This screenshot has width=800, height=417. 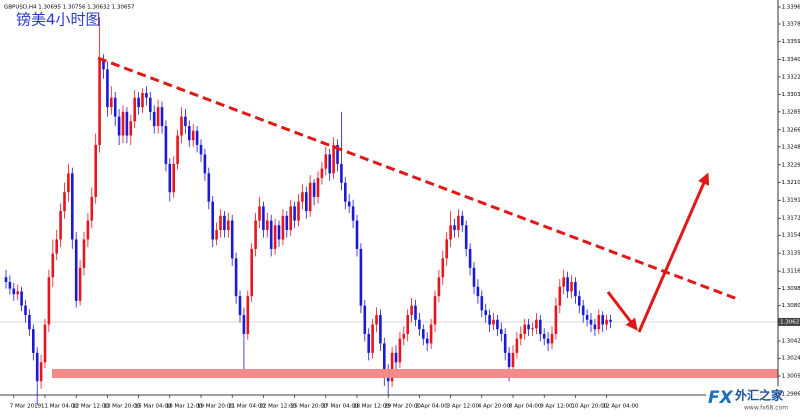 I want to click on y-tick-label: 1.32660, so click(x=791, y=130).